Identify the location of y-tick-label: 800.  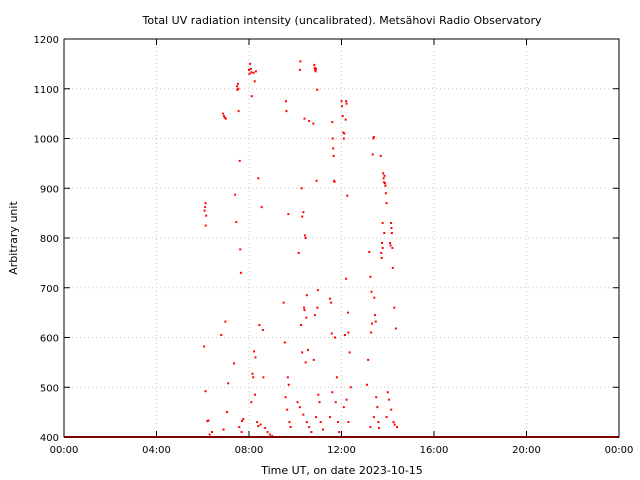
(49, 239).